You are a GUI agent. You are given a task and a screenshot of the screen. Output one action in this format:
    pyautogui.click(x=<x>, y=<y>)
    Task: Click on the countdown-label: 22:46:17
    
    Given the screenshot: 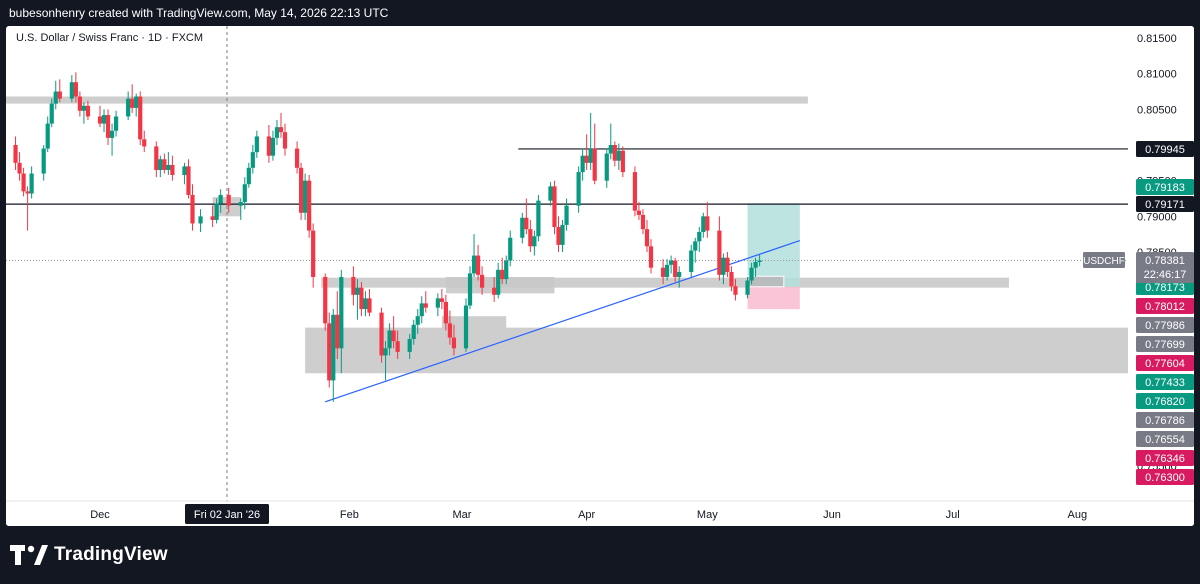 What is the action you would take?
    pyautogui.click(x=1165, y=275)
    